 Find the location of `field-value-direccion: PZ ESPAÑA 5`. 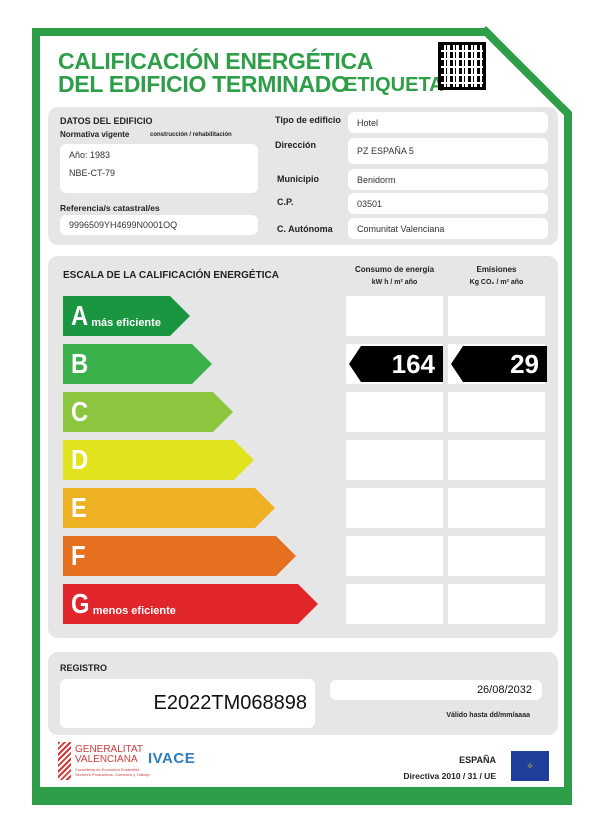

field-value-direccion: PZ ESPAÑA 5 is located at coordinates (448, 151).